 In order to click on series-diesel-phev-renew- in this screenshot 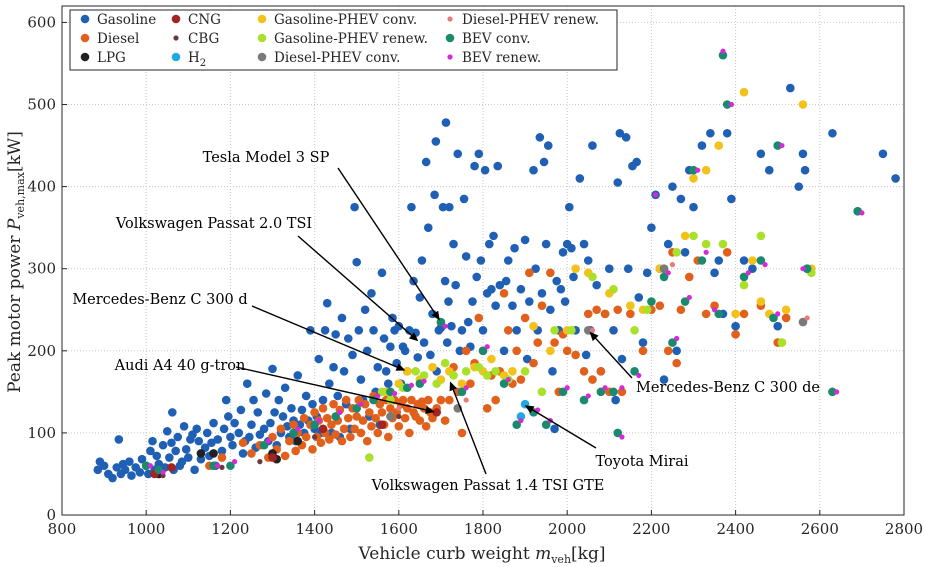, I will do `click(603, 336)`.